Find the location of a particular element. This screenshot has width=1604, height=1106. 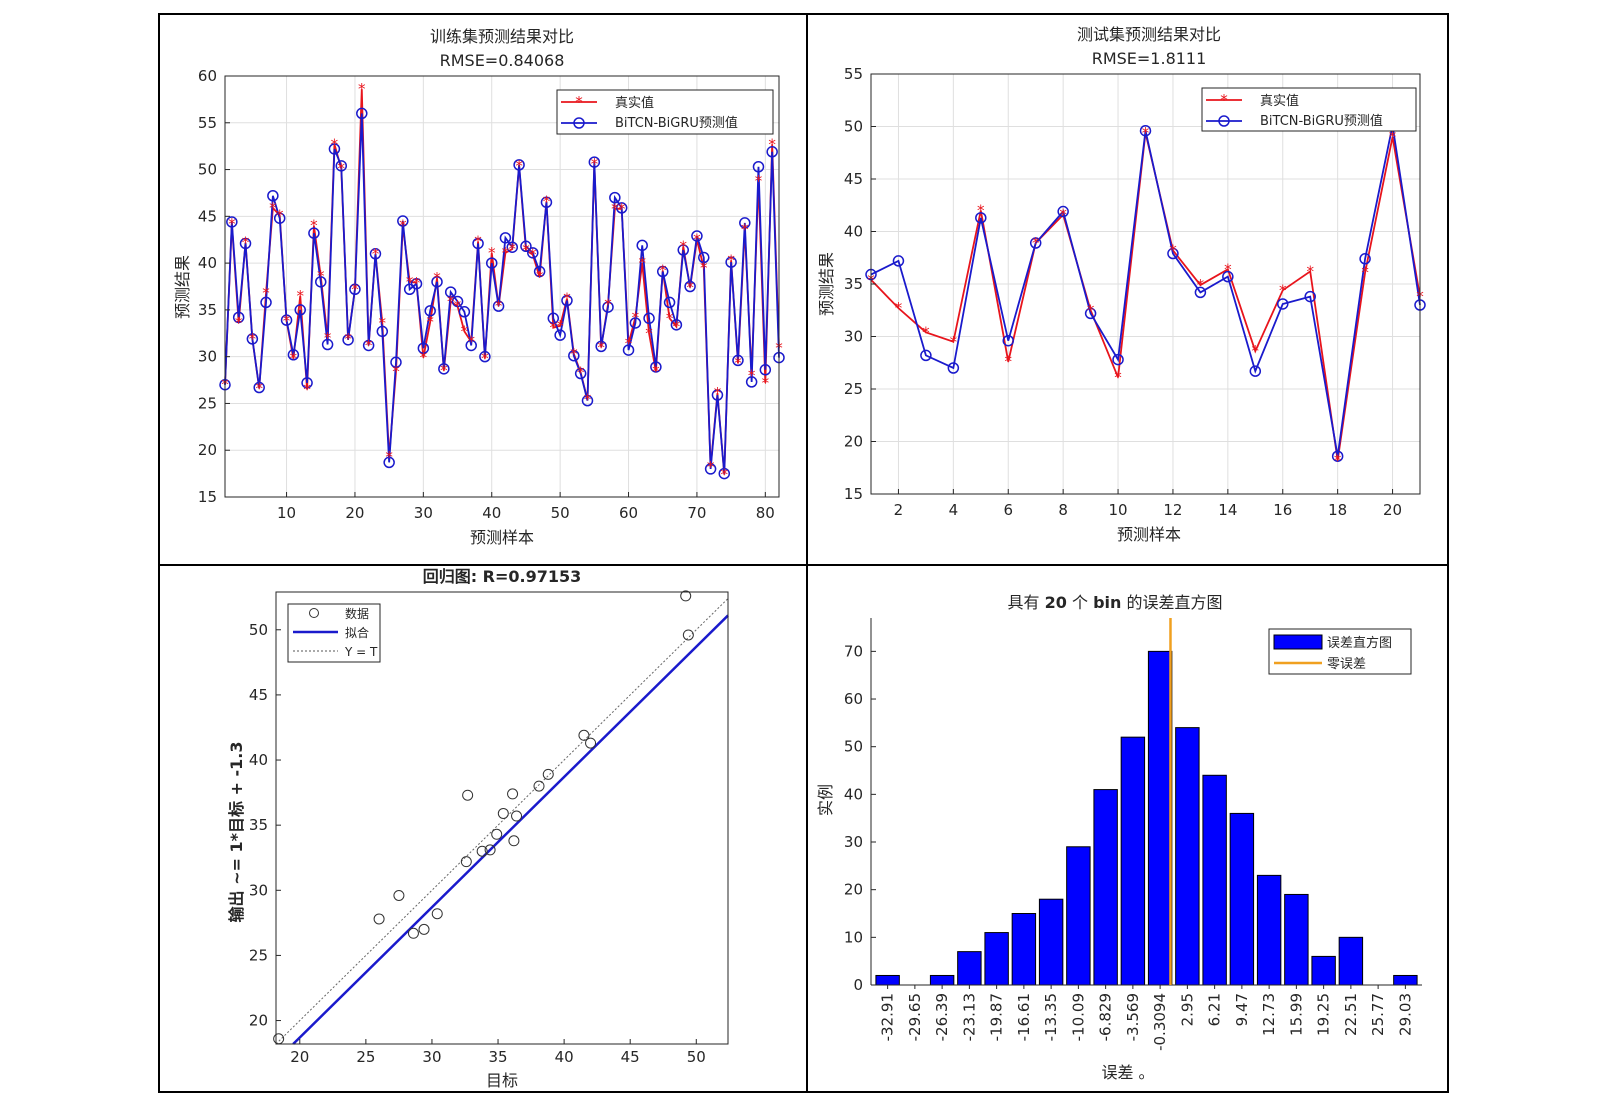

test-x-tick-label: 2 is located at coordinates (899, 510).